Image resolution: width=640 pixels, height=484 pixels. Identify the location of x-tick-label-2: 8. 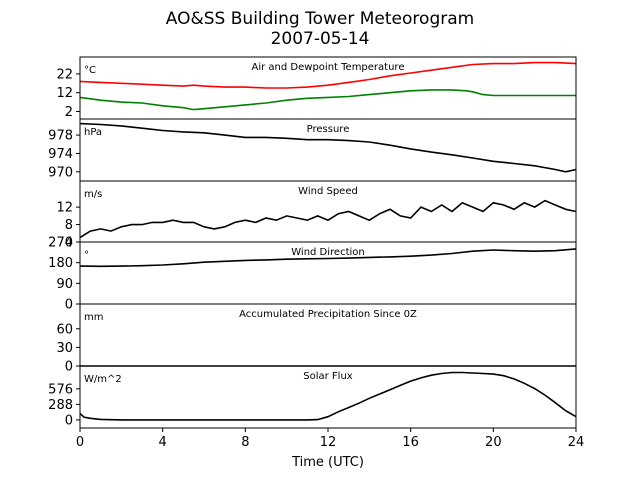
(245, 442).